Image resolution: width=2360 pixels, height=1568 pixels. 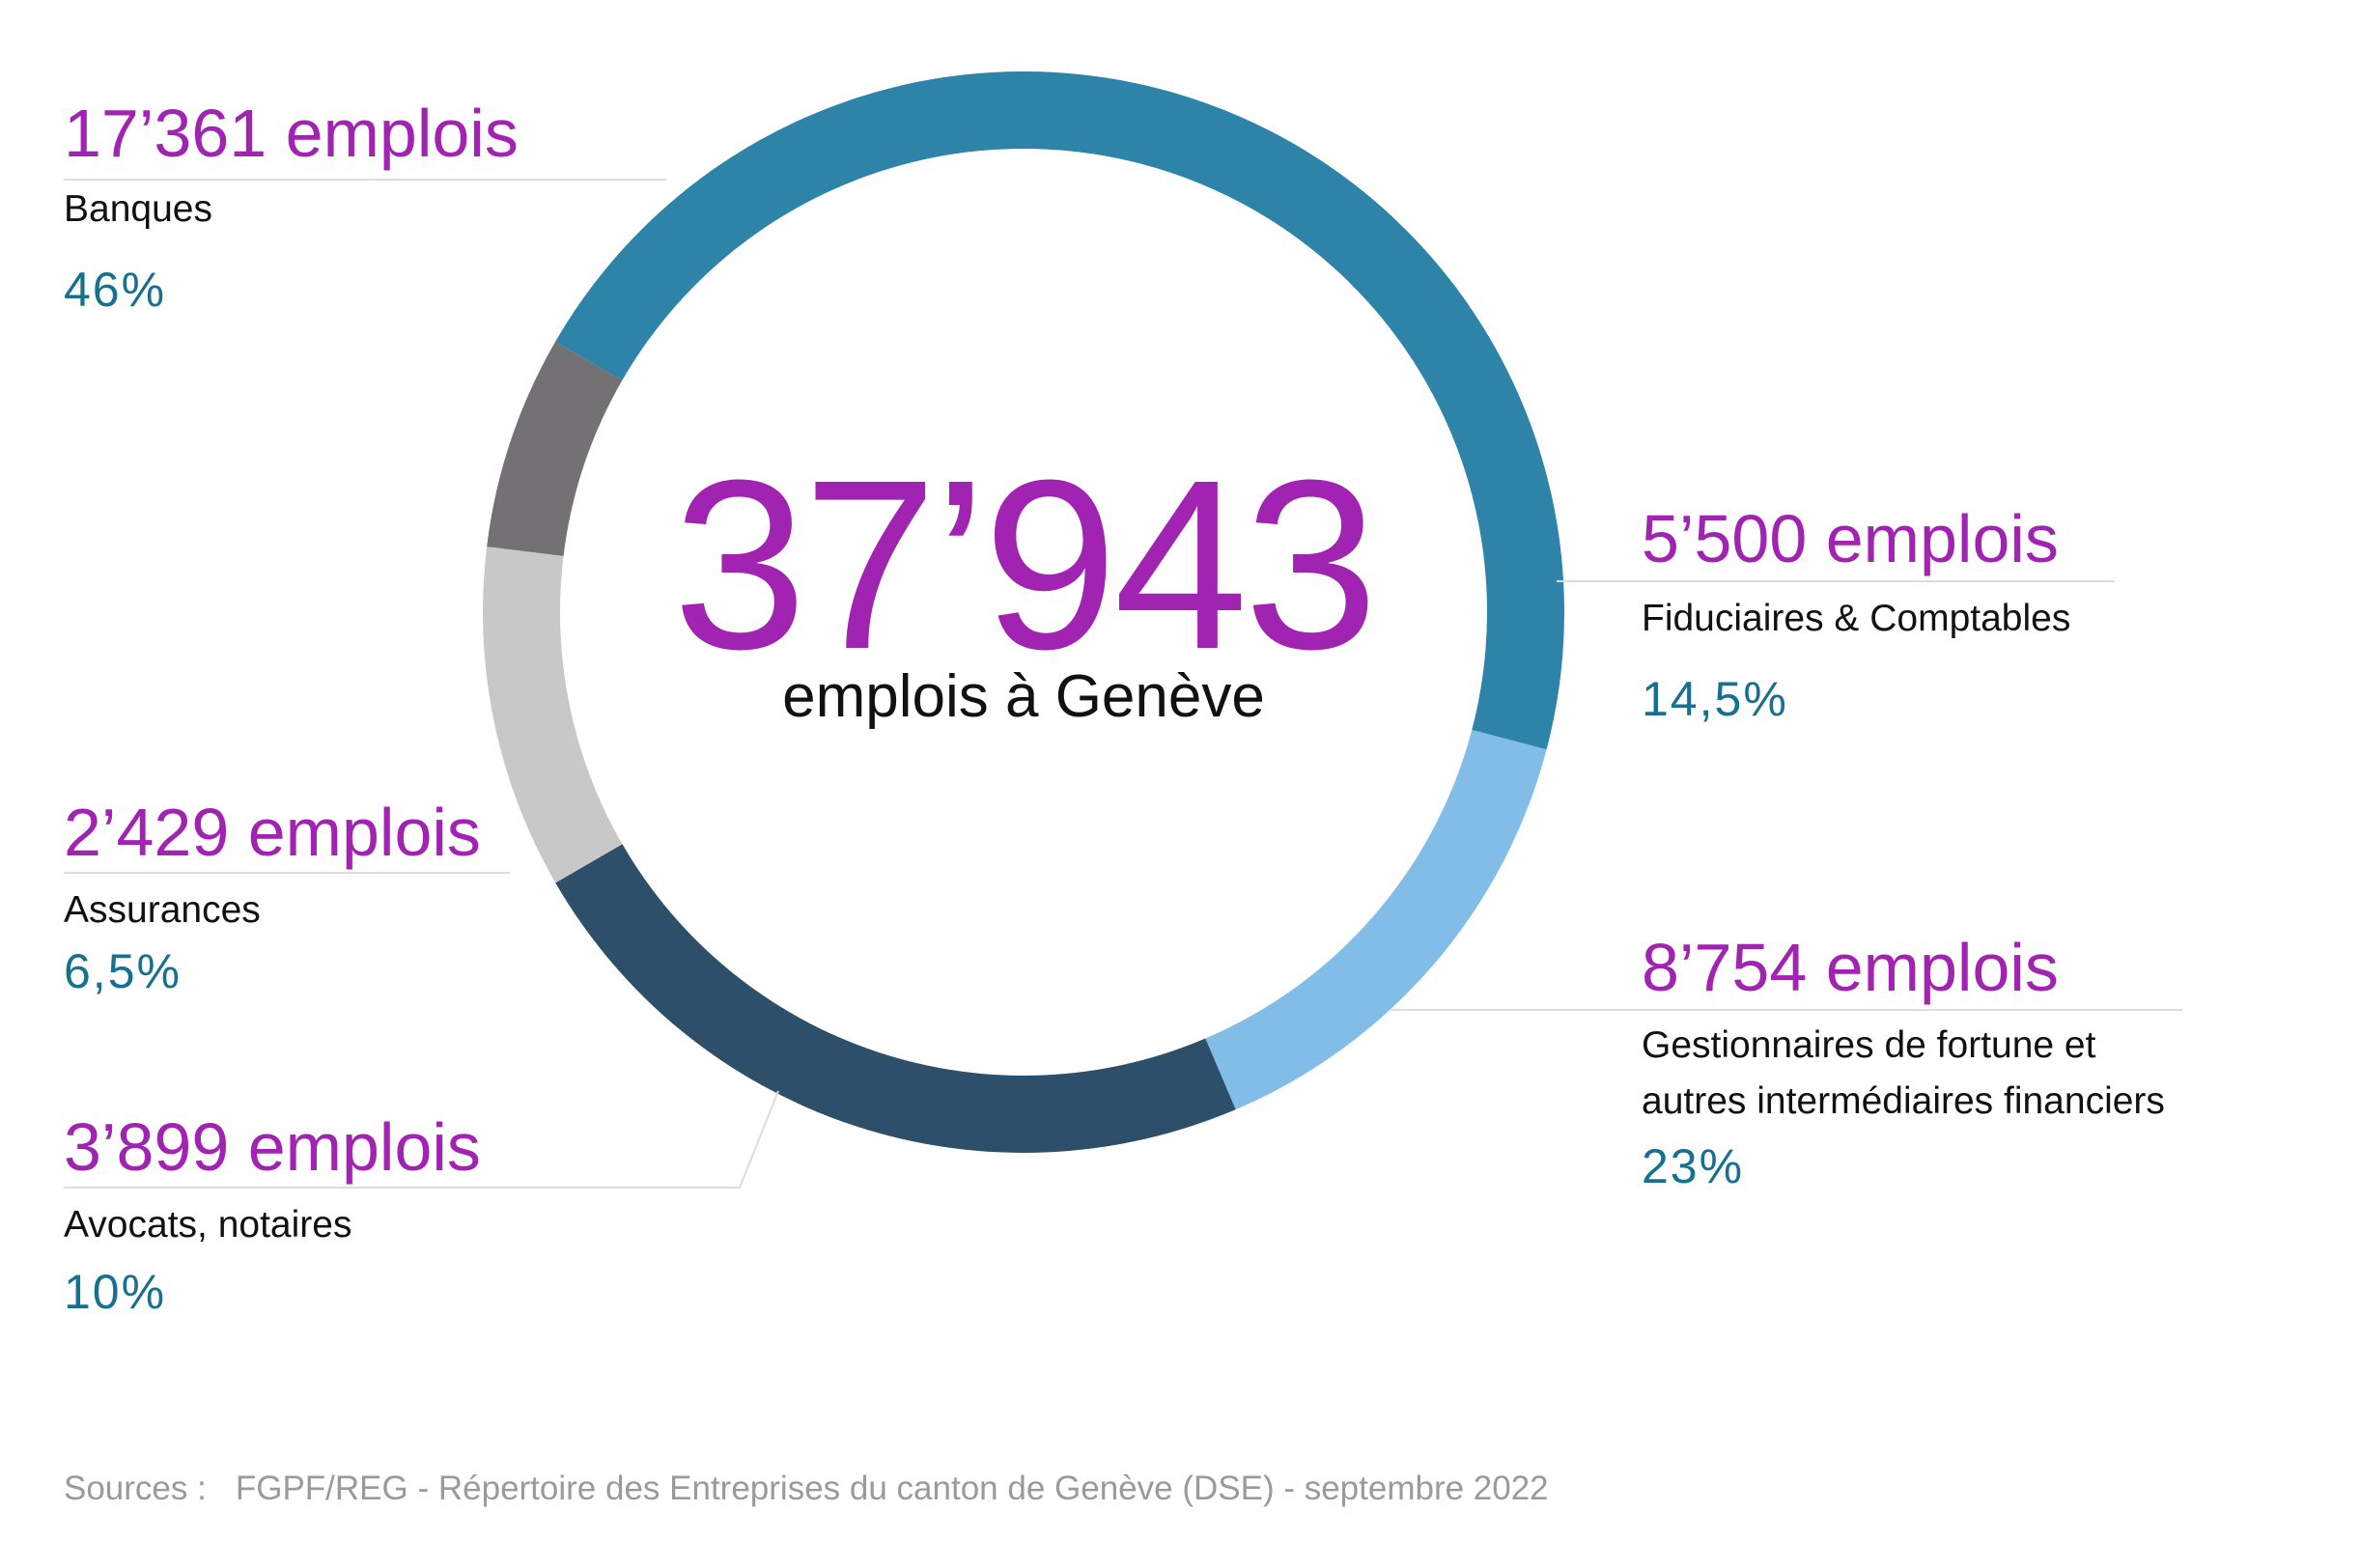 I want to click on slice-value: 2’429 emplois, so click(x=272, y=833).